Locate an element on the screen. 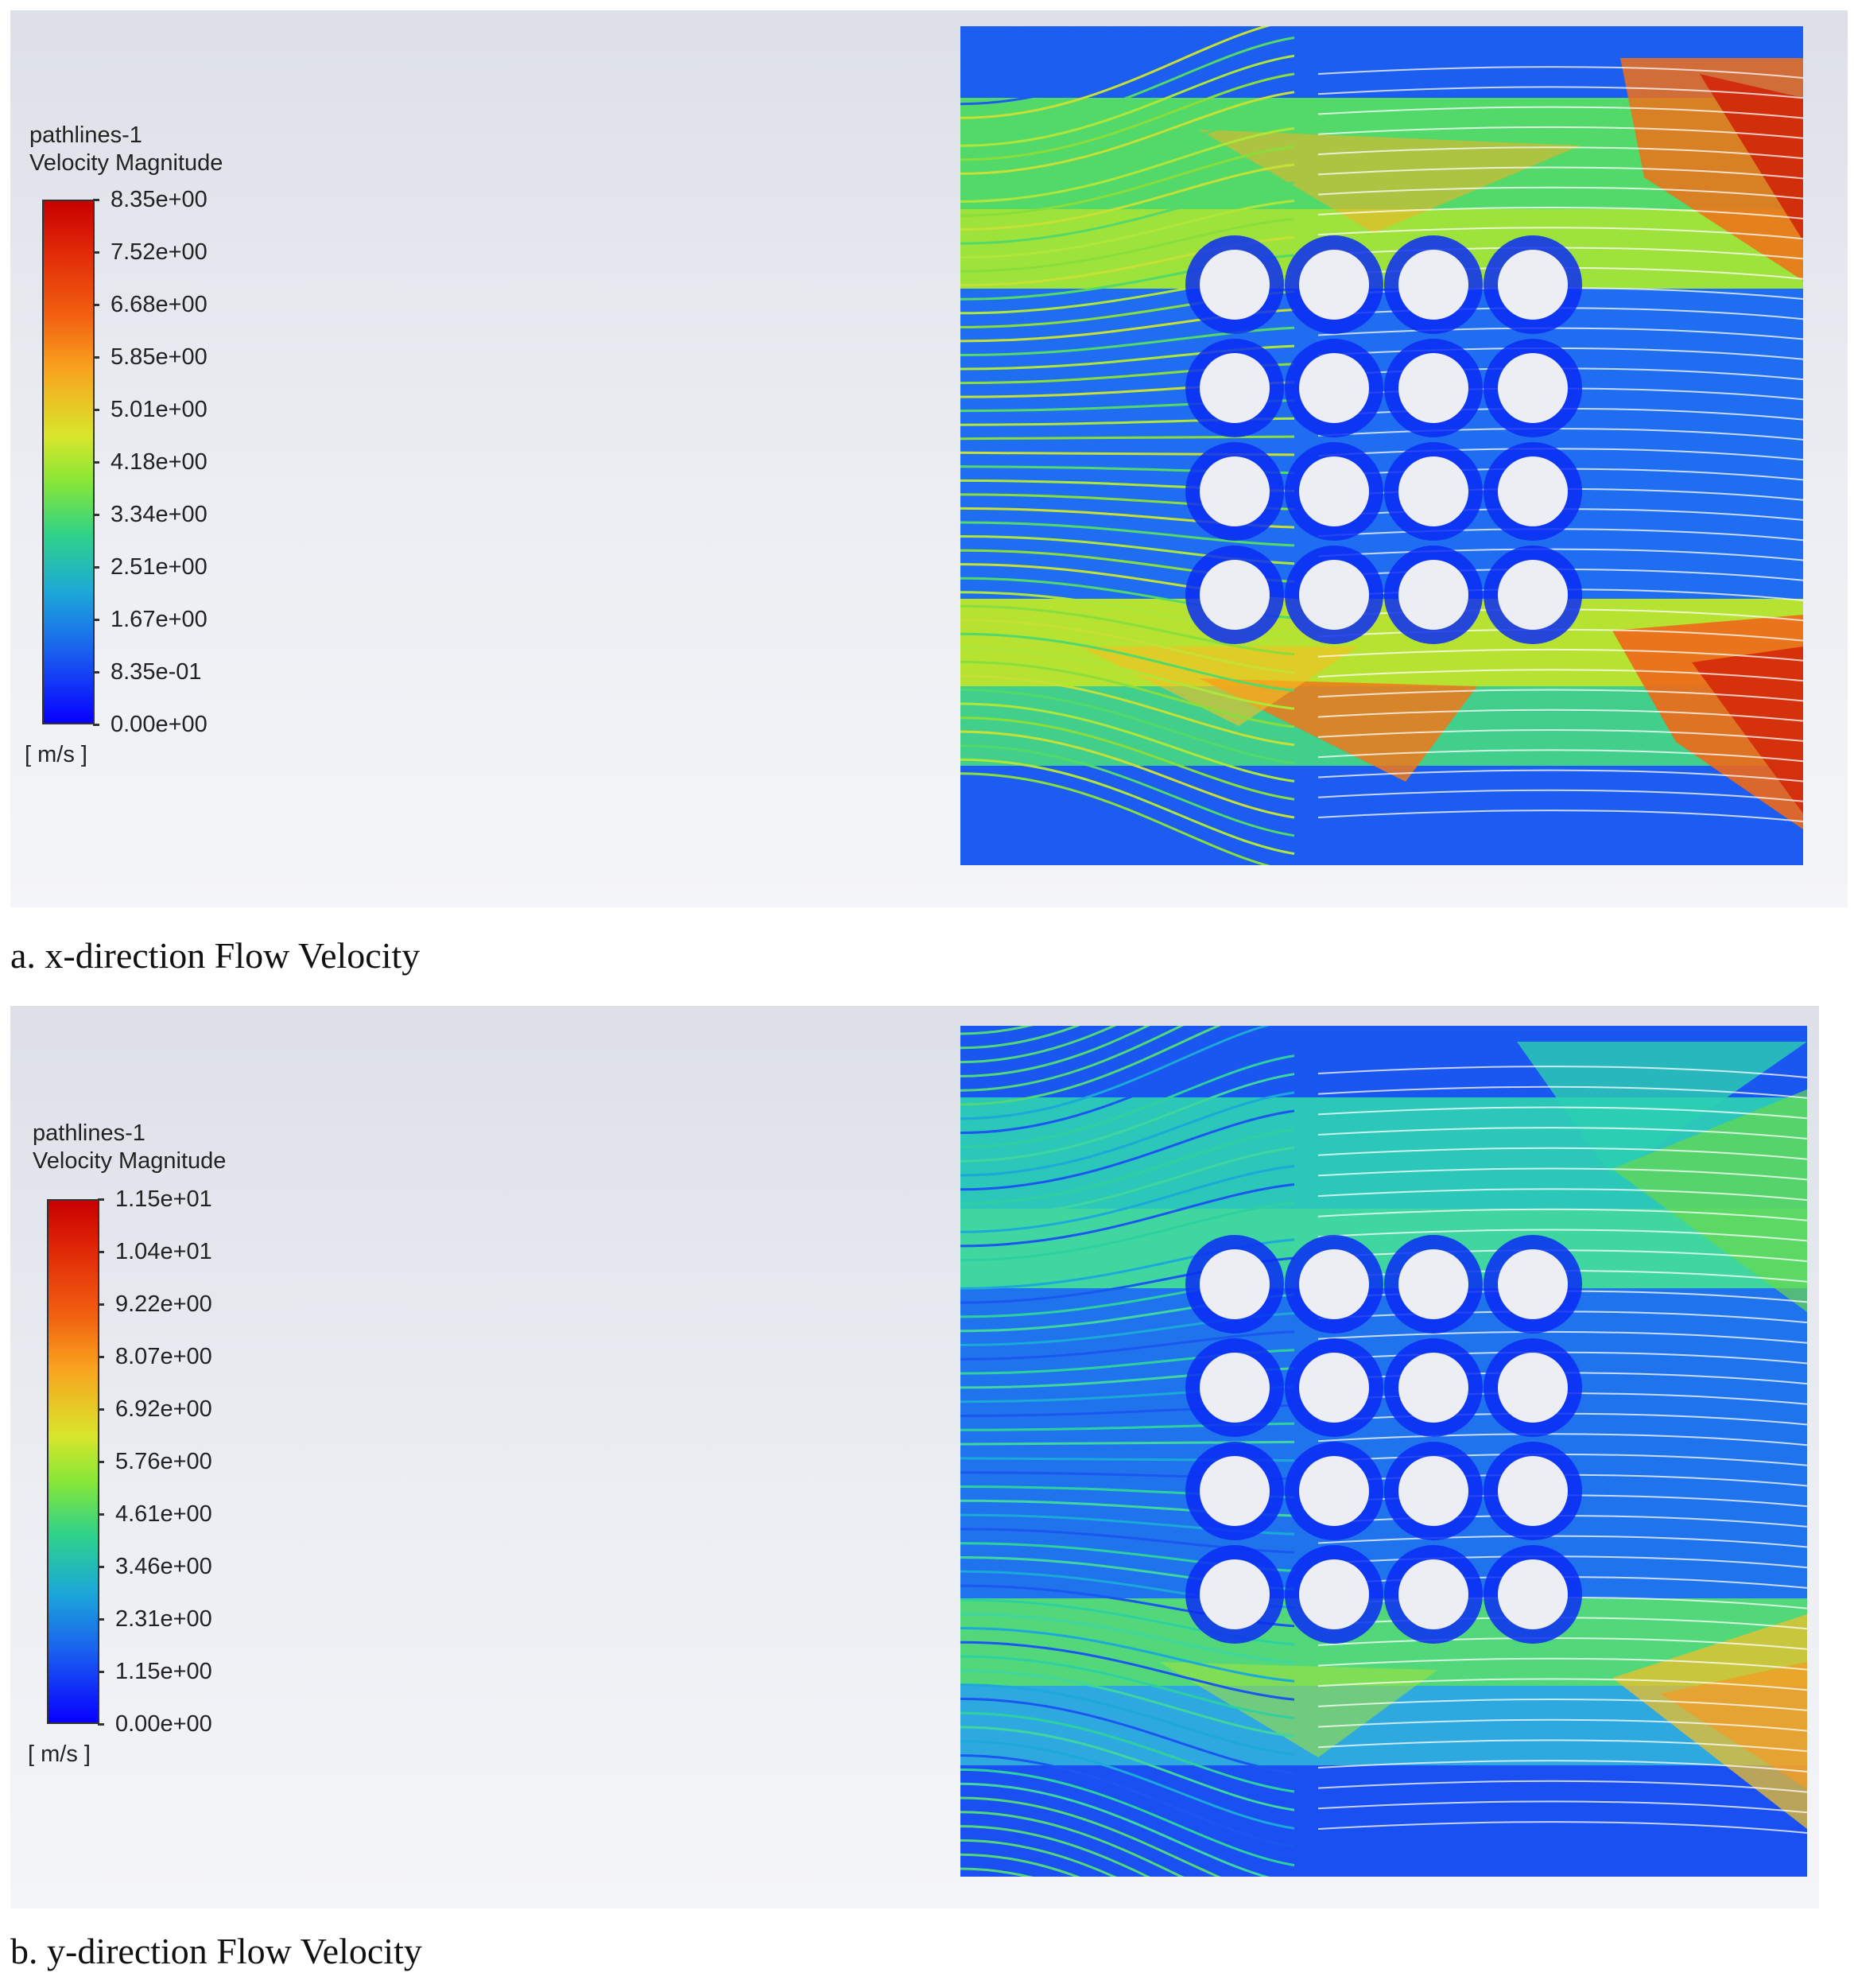 The width and height of the screenshot is (1854, 1988). colorbar-tick-label: 6.92e+00 is located at coordinates (163, 1409).